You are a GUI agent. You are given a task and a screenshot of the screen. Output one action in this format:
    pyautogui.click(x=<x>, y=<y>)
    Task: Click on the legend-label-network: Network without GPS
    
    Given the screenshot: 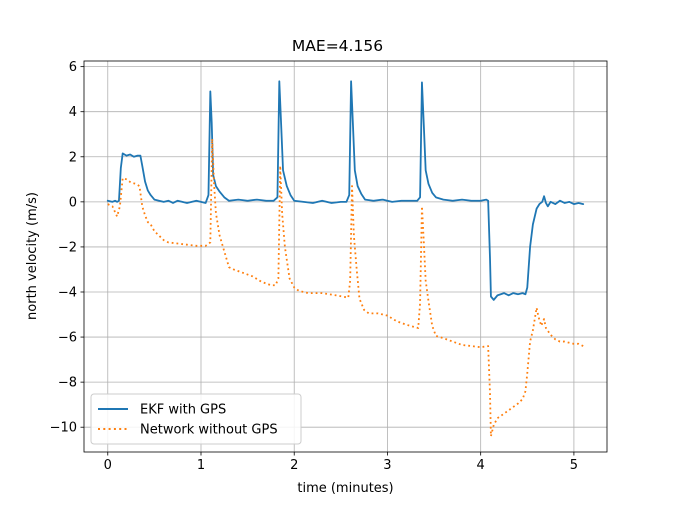 What is the action you would take?
    pyautogui.click(x=209, y=430)
    